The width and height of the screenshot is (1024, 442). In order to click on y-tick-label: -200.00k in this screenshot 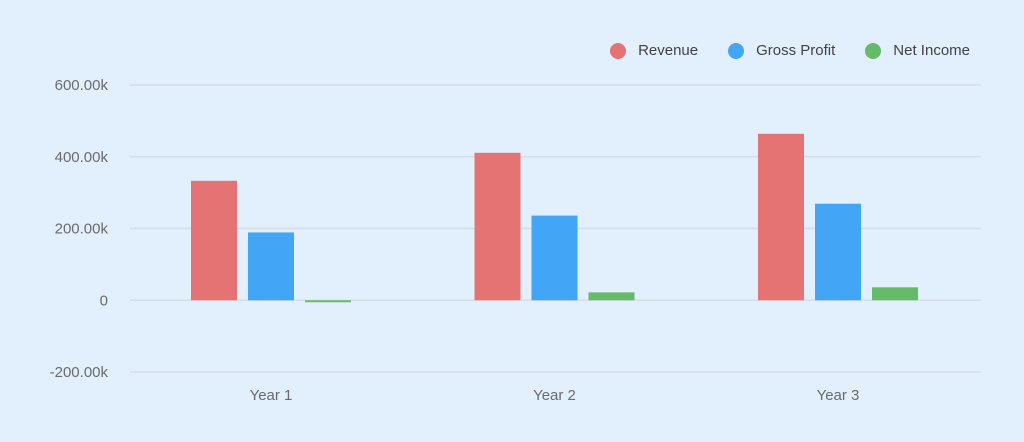, I will do `click(79, 372)`.